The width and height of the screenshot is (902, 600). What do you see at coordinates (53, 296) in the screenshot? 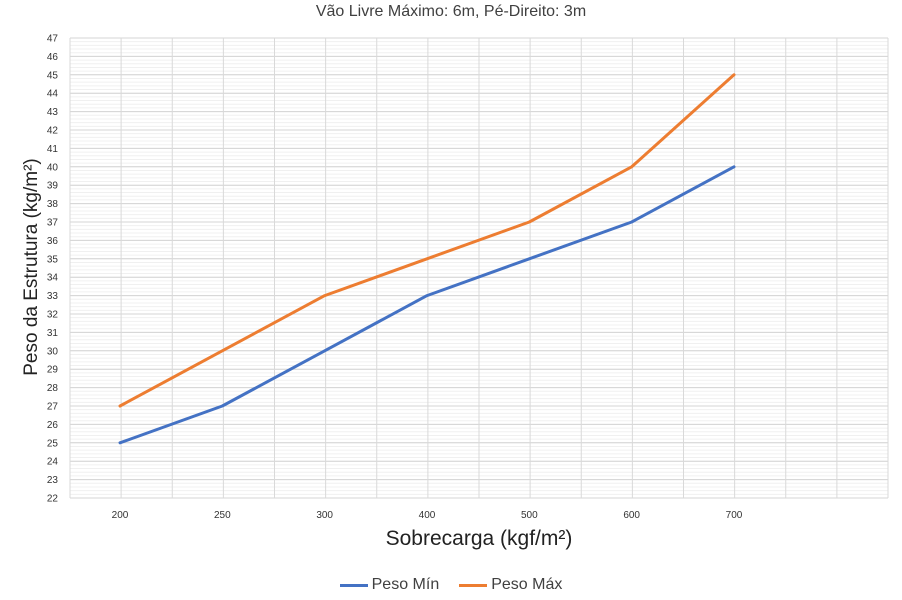
I see `y-tick-label: 33` at bounding box center [53, 296].